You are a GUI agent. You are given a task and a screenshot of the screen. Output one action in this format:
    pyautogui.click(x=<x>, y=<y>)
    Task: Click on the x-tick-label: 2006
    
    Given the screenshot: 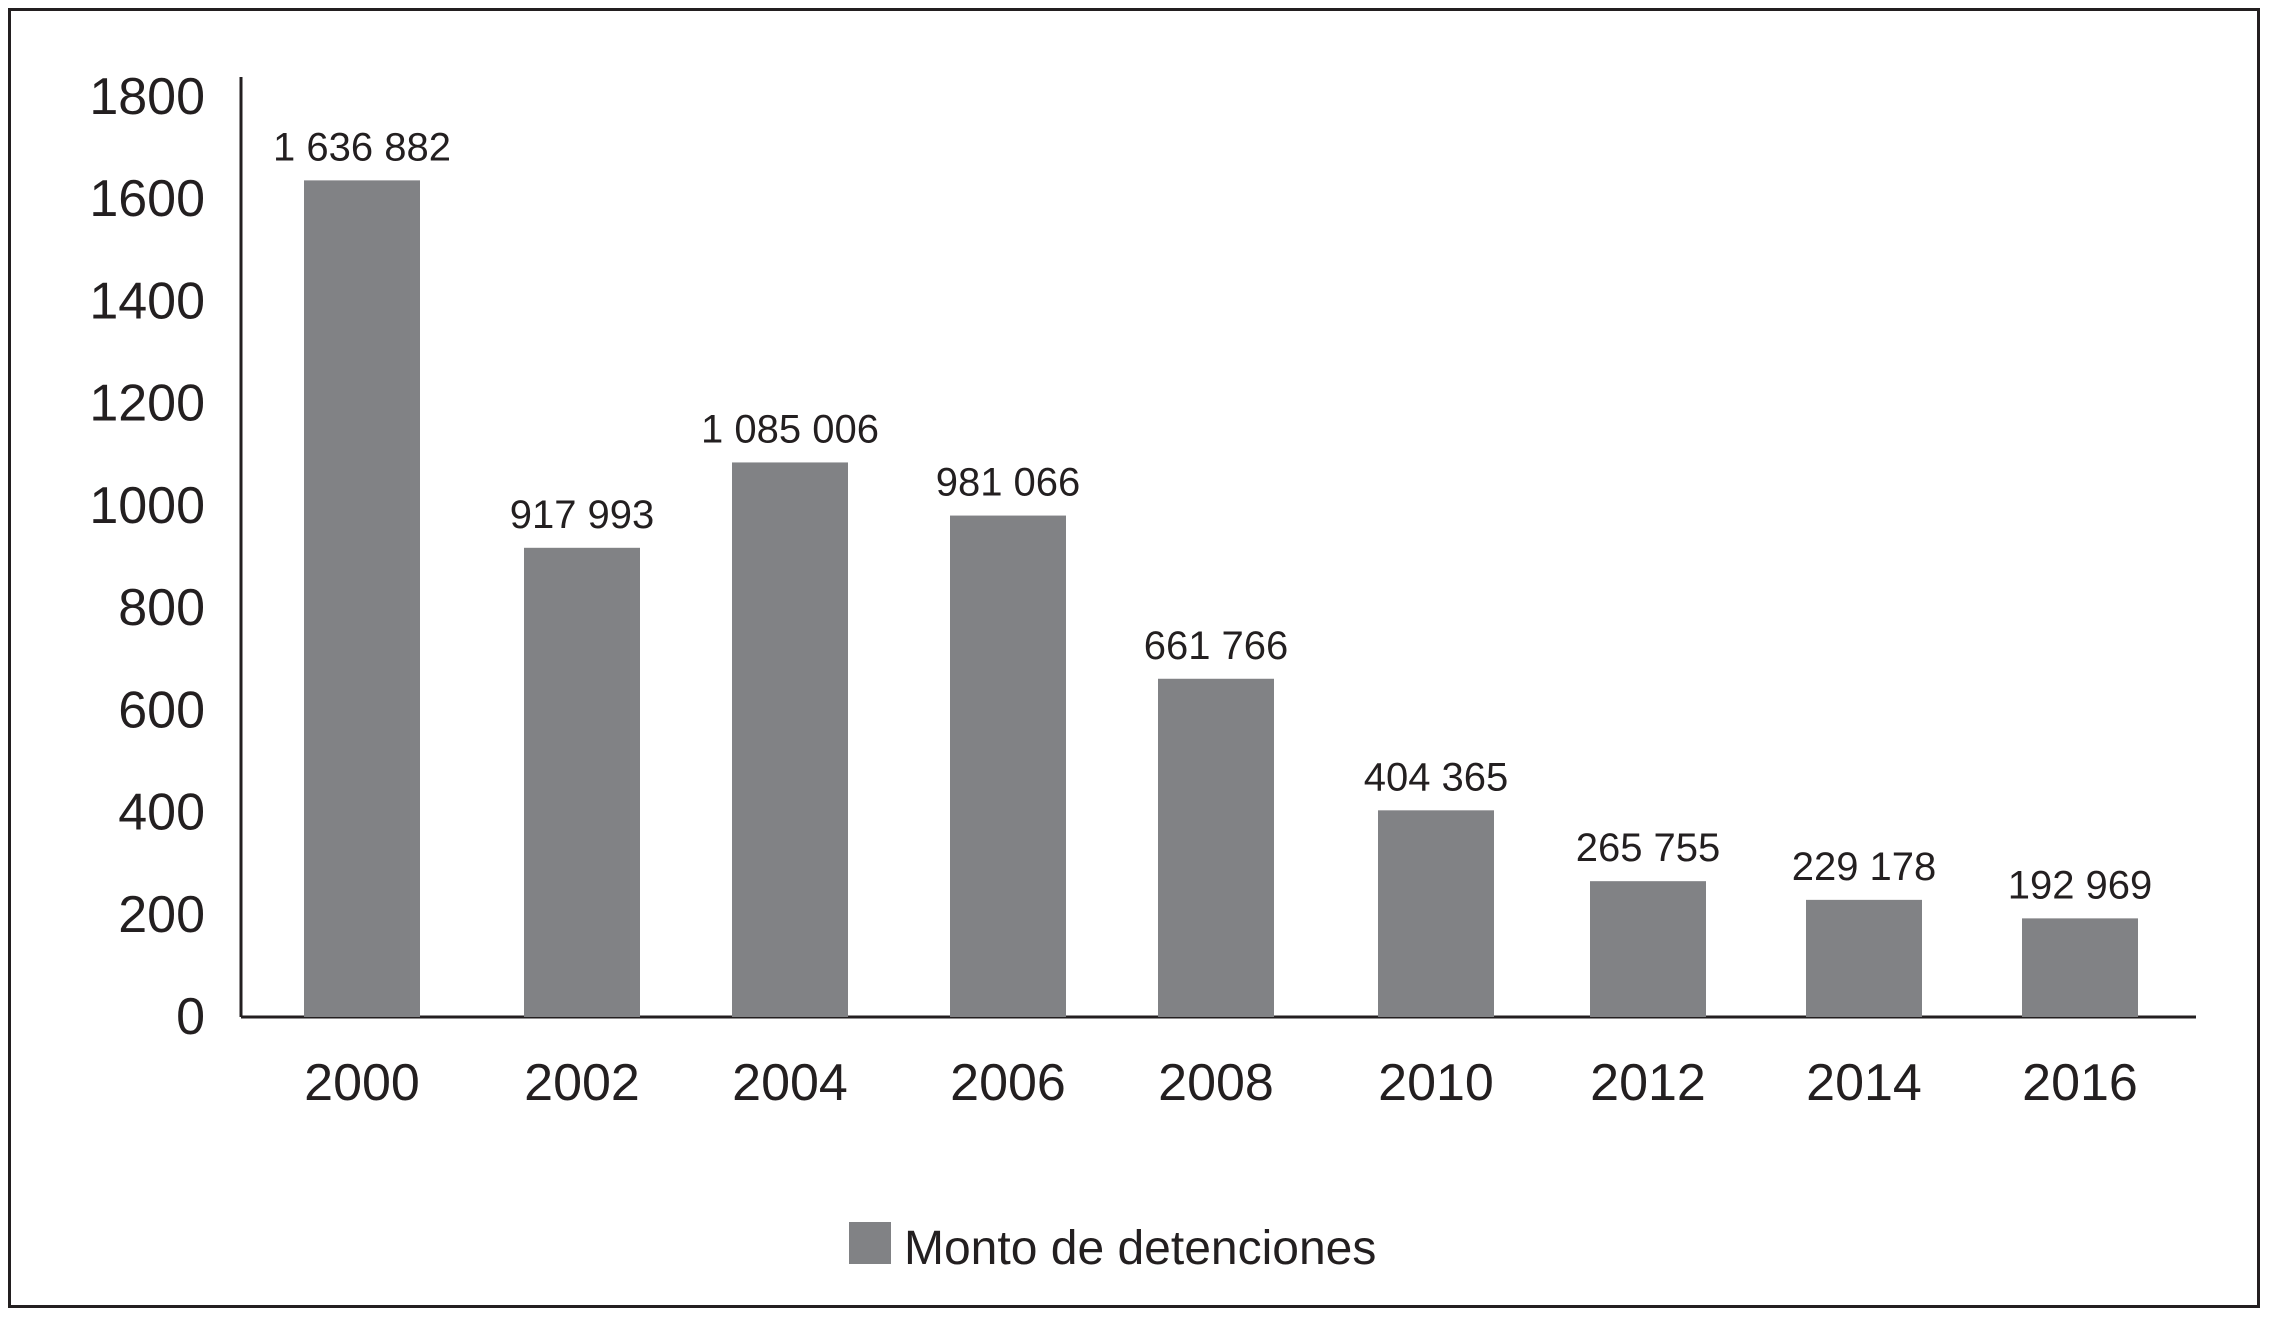 What is the action you would take?
    pyautogui.click(x=1008, y=1083)
    